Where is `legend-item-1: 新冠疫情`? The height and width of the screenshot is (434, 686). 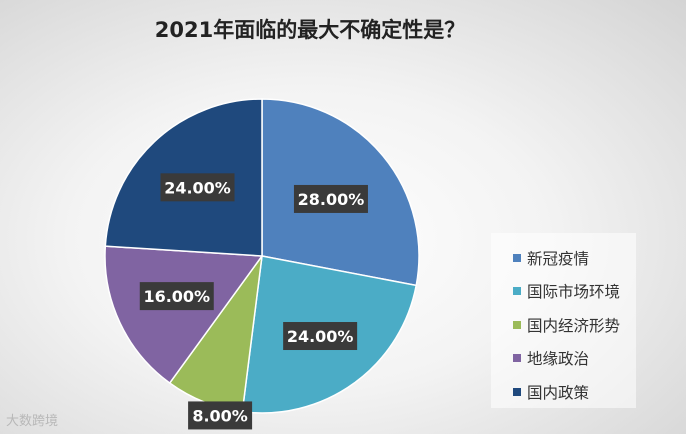 legend-item-1: 新冠疫情 is located at coordinates (574, 258).